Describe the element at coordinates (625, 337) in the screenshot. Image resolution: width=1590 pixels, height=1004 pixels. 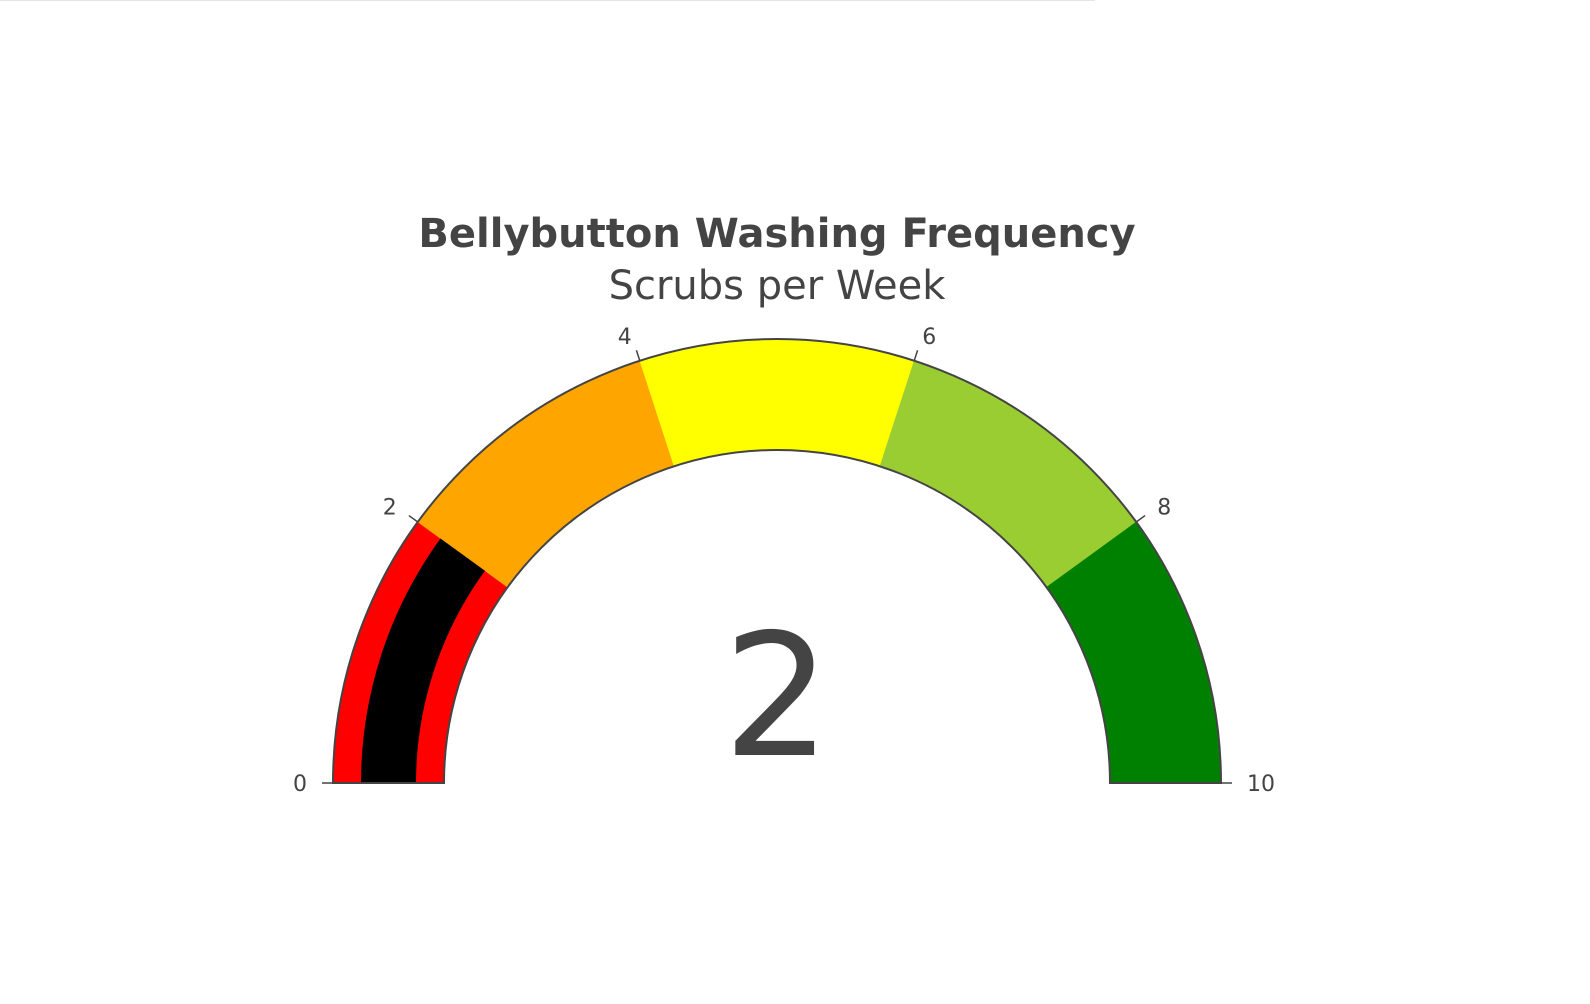
I see `gauge-tick-label-4: 4` at that location.